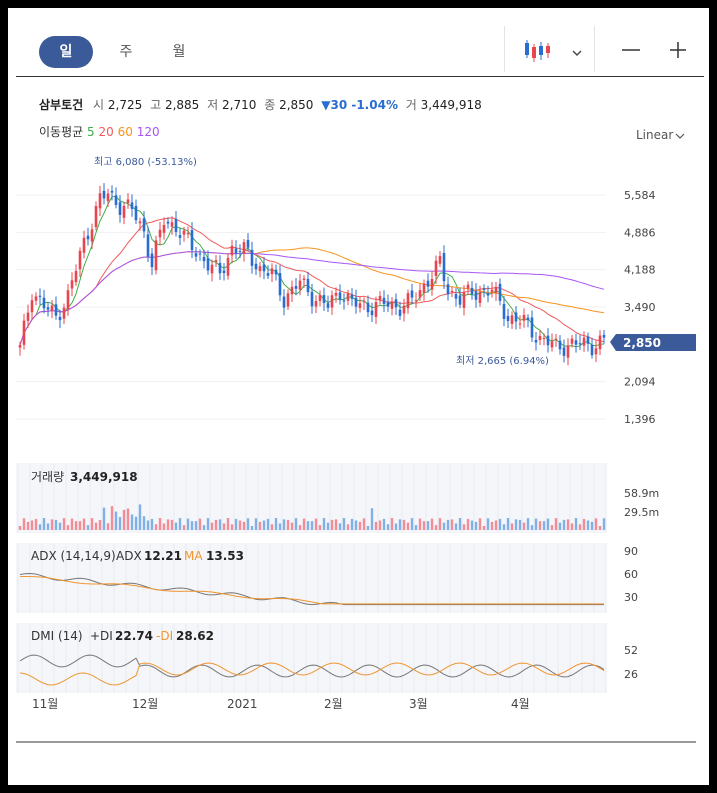 The height and width of the screenshot is (793, 717). Describe the element at coordinates (631, 597) in the screenshot. I see `adx-tick: 30` at that location.